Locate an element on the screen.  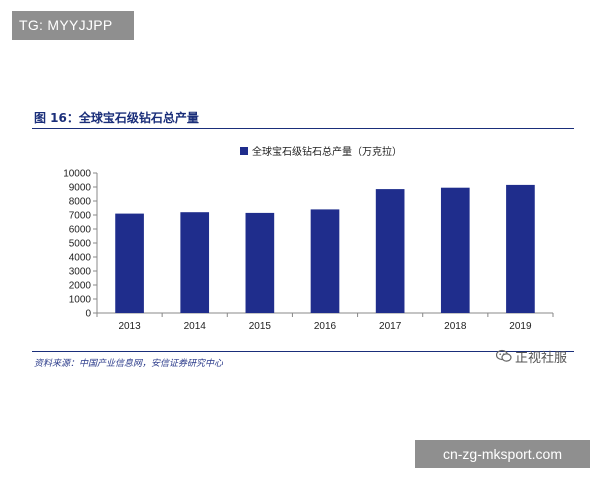
figure-title: 图 16：全球宝石级钻石总产量 is located at coordinates (116, 118).